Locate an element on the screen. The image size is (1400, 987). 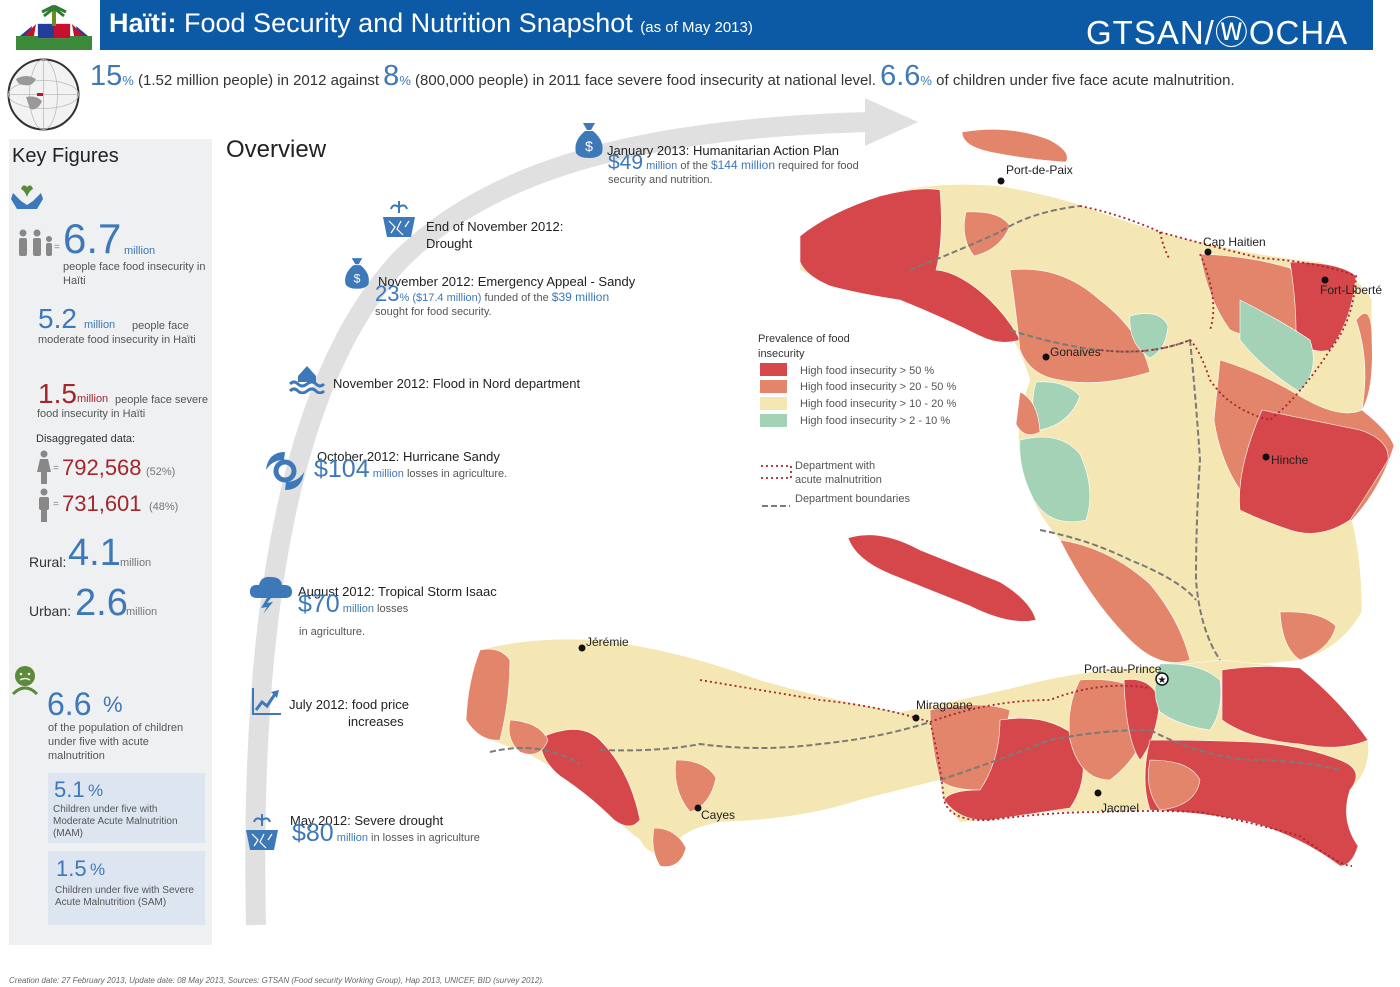
event-may-2012-unit: million is located at coordinates (352, 838).